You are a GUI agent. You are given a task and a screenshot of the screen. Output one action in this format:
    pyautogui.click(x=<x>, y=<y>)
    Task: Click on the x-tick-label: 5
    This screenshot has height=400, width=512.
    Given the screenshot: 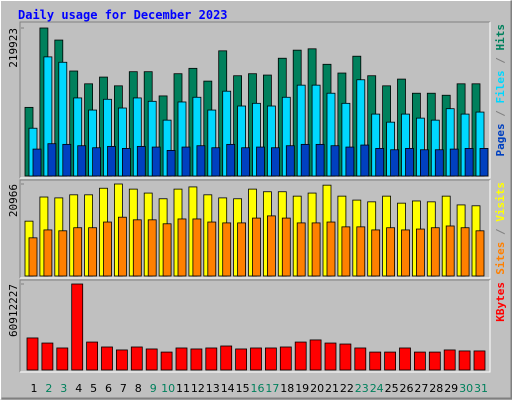 What is the action you would take?
    pyautogui.click(x=93, y=388)
    